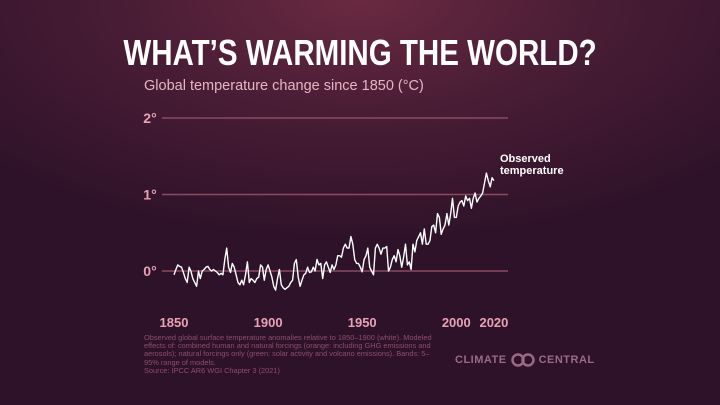 Image resolution: width=720 pixels, height=405 pixels. What do you see at coordinates (566, 360) in the screenshot?
I see `logo-right: CENTRAL` at bounding box center [566, 360].